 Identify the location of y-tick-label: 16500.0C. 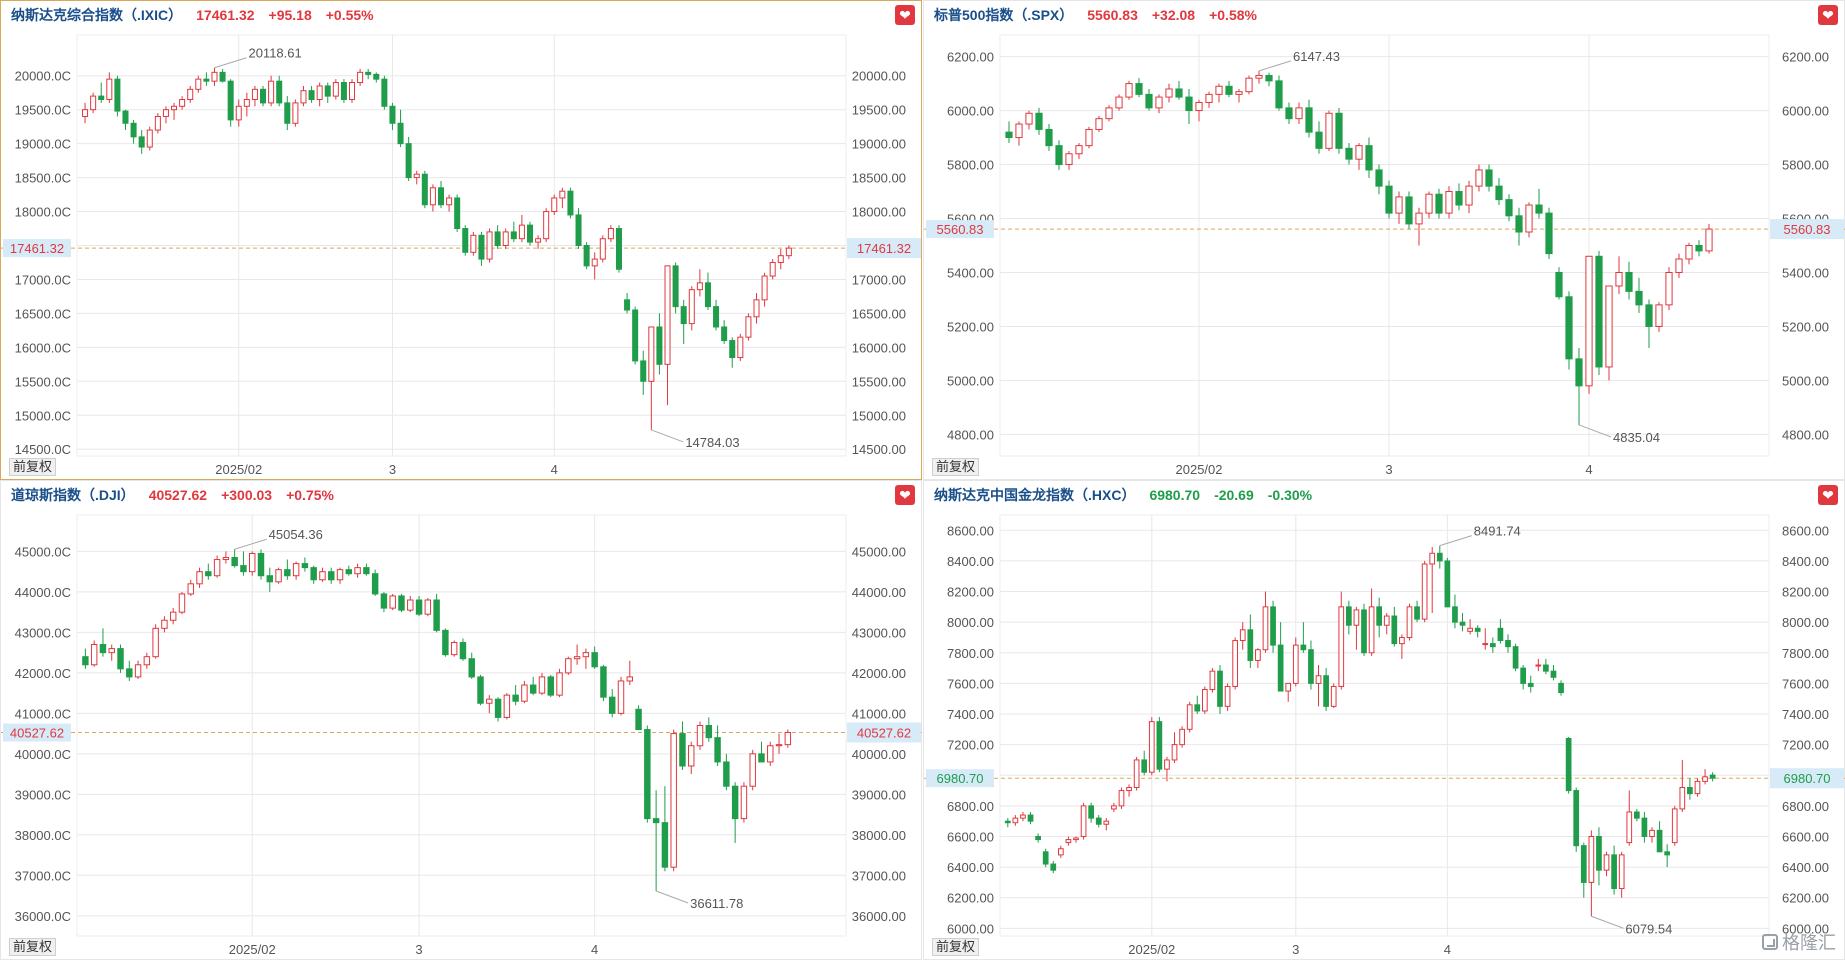
(43, 313).